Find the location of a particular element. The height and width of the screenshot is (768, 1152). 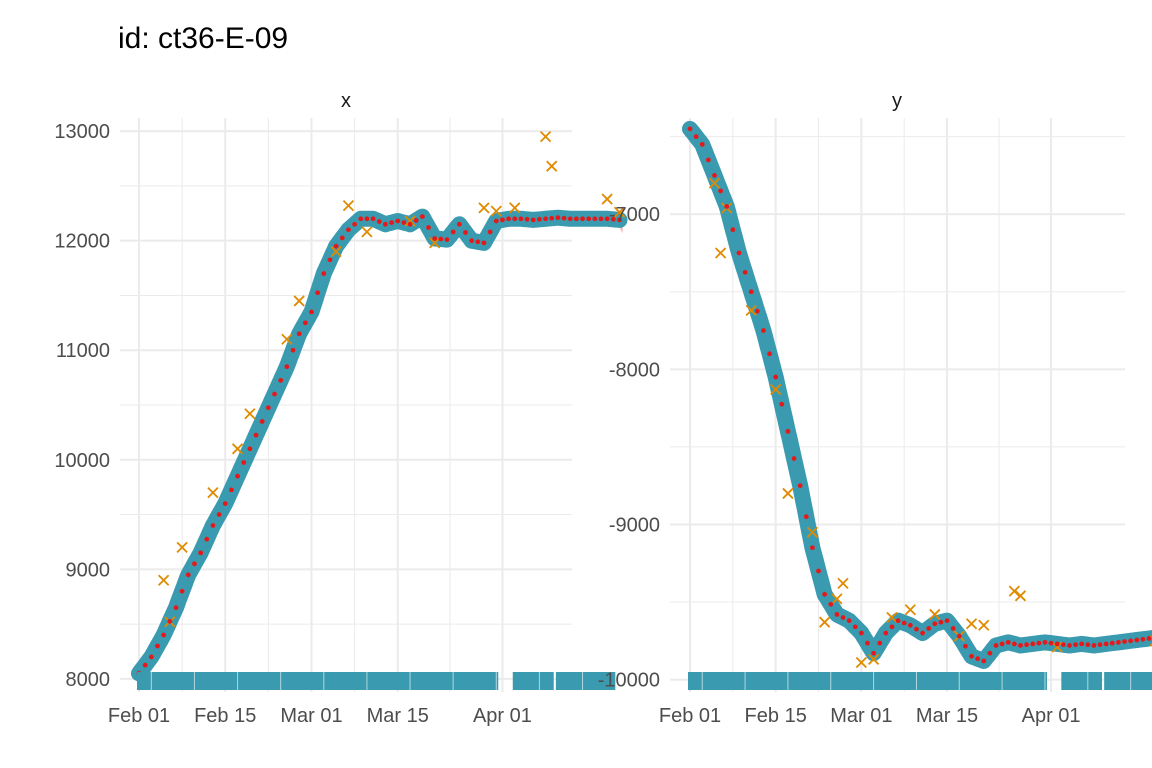

y-tick-label: -8000 is located at coordinates (634, 370).